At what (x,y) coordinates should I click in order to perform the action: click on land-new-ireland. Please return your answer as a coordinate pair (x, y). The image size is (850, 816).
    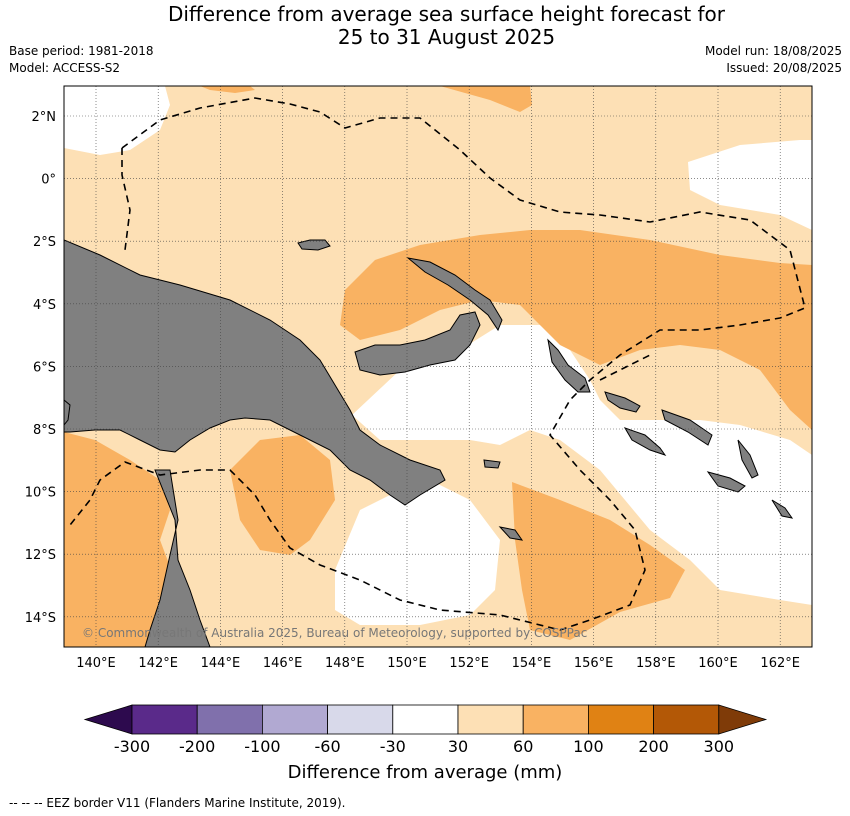
    Looking at the image, I should click on (454, 294).